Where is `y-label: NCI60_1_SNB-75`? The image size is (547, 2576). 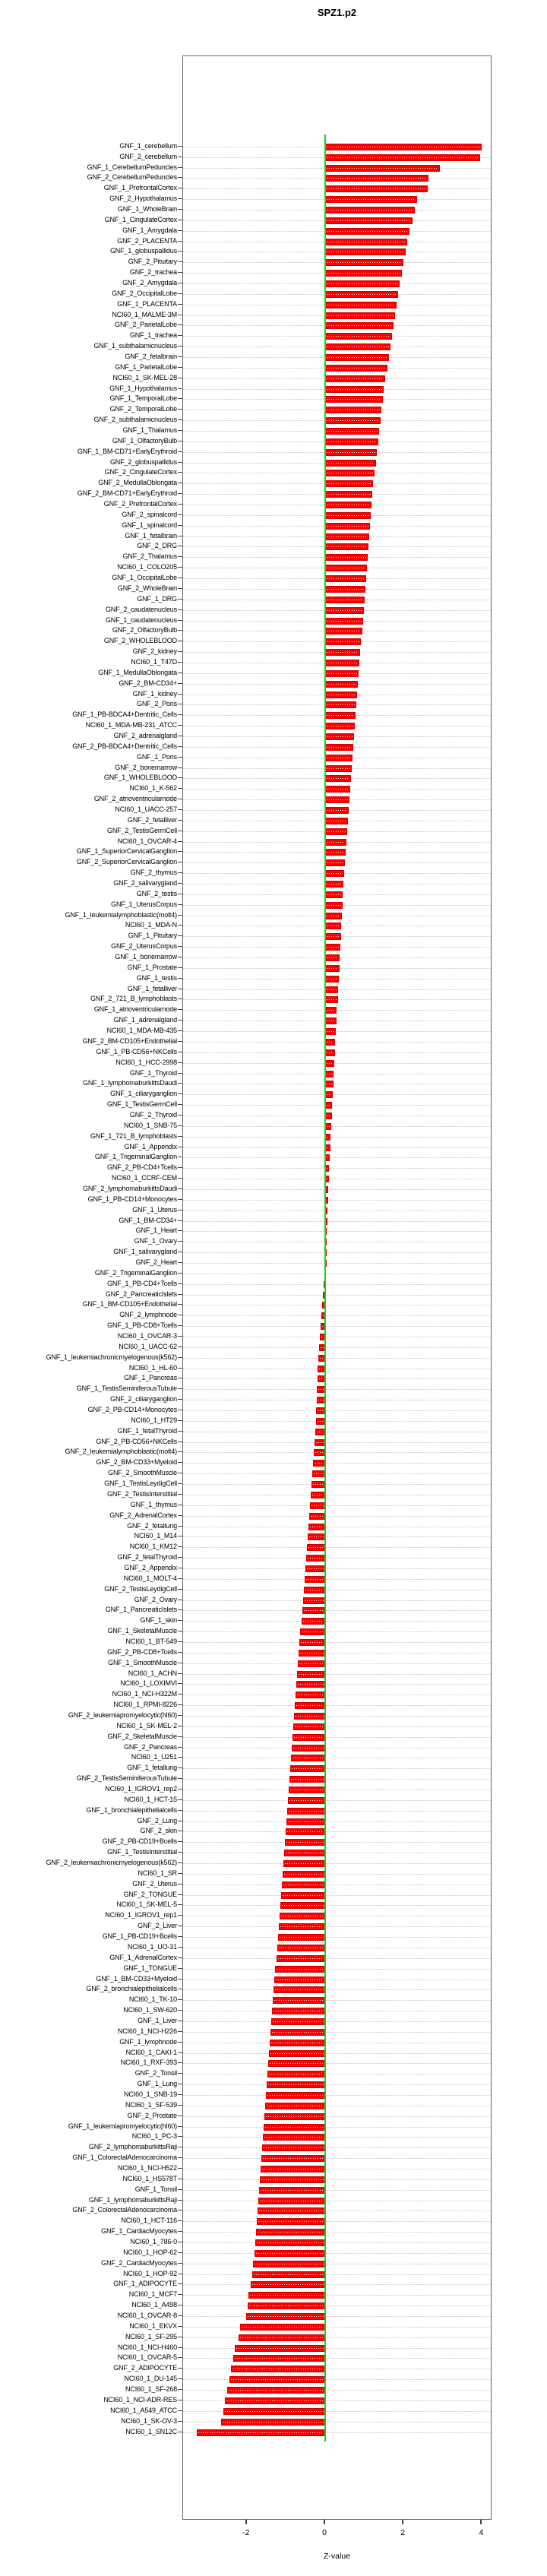 y-label: NCI60_1_SNB-75 is located at coordinates (150, 1125).